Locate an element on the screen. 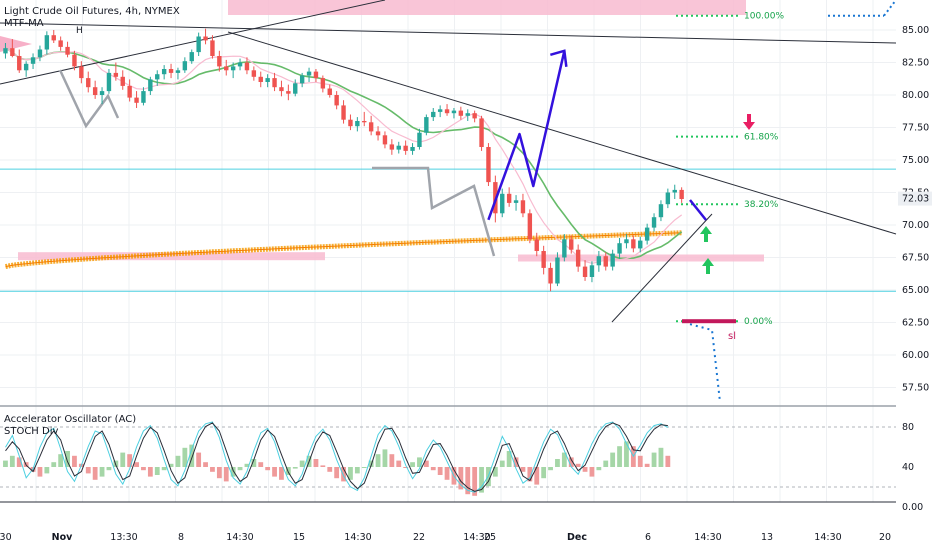  symbol-title: Light Crude Oil Futures, 4h, NYMEX is located at coordinates (92, 11).